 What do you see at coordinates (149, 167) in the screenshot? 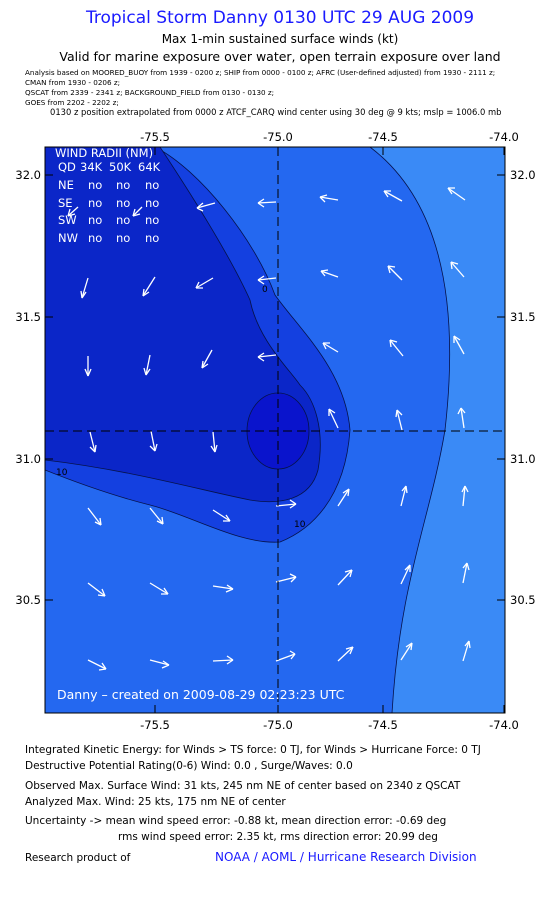
I see `wind-radii-col-64k: 64K` at bounding box center [149, 167].